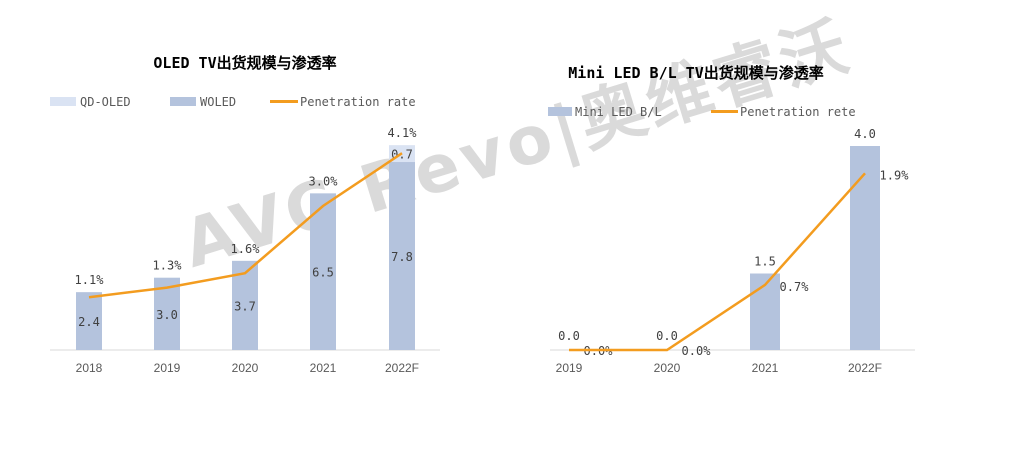 The image size is (1028, 450). What do you see at coordinates (697, 351) in the screenshot?
I see `penetration-label: 0.0%` at bounding box center [697, 351].